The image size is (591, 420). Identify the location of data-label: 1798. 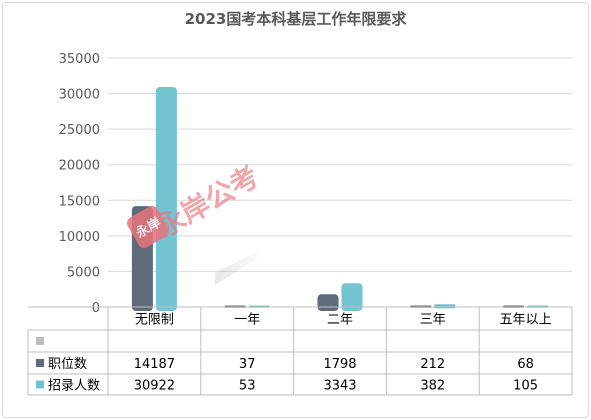
(339, 364).